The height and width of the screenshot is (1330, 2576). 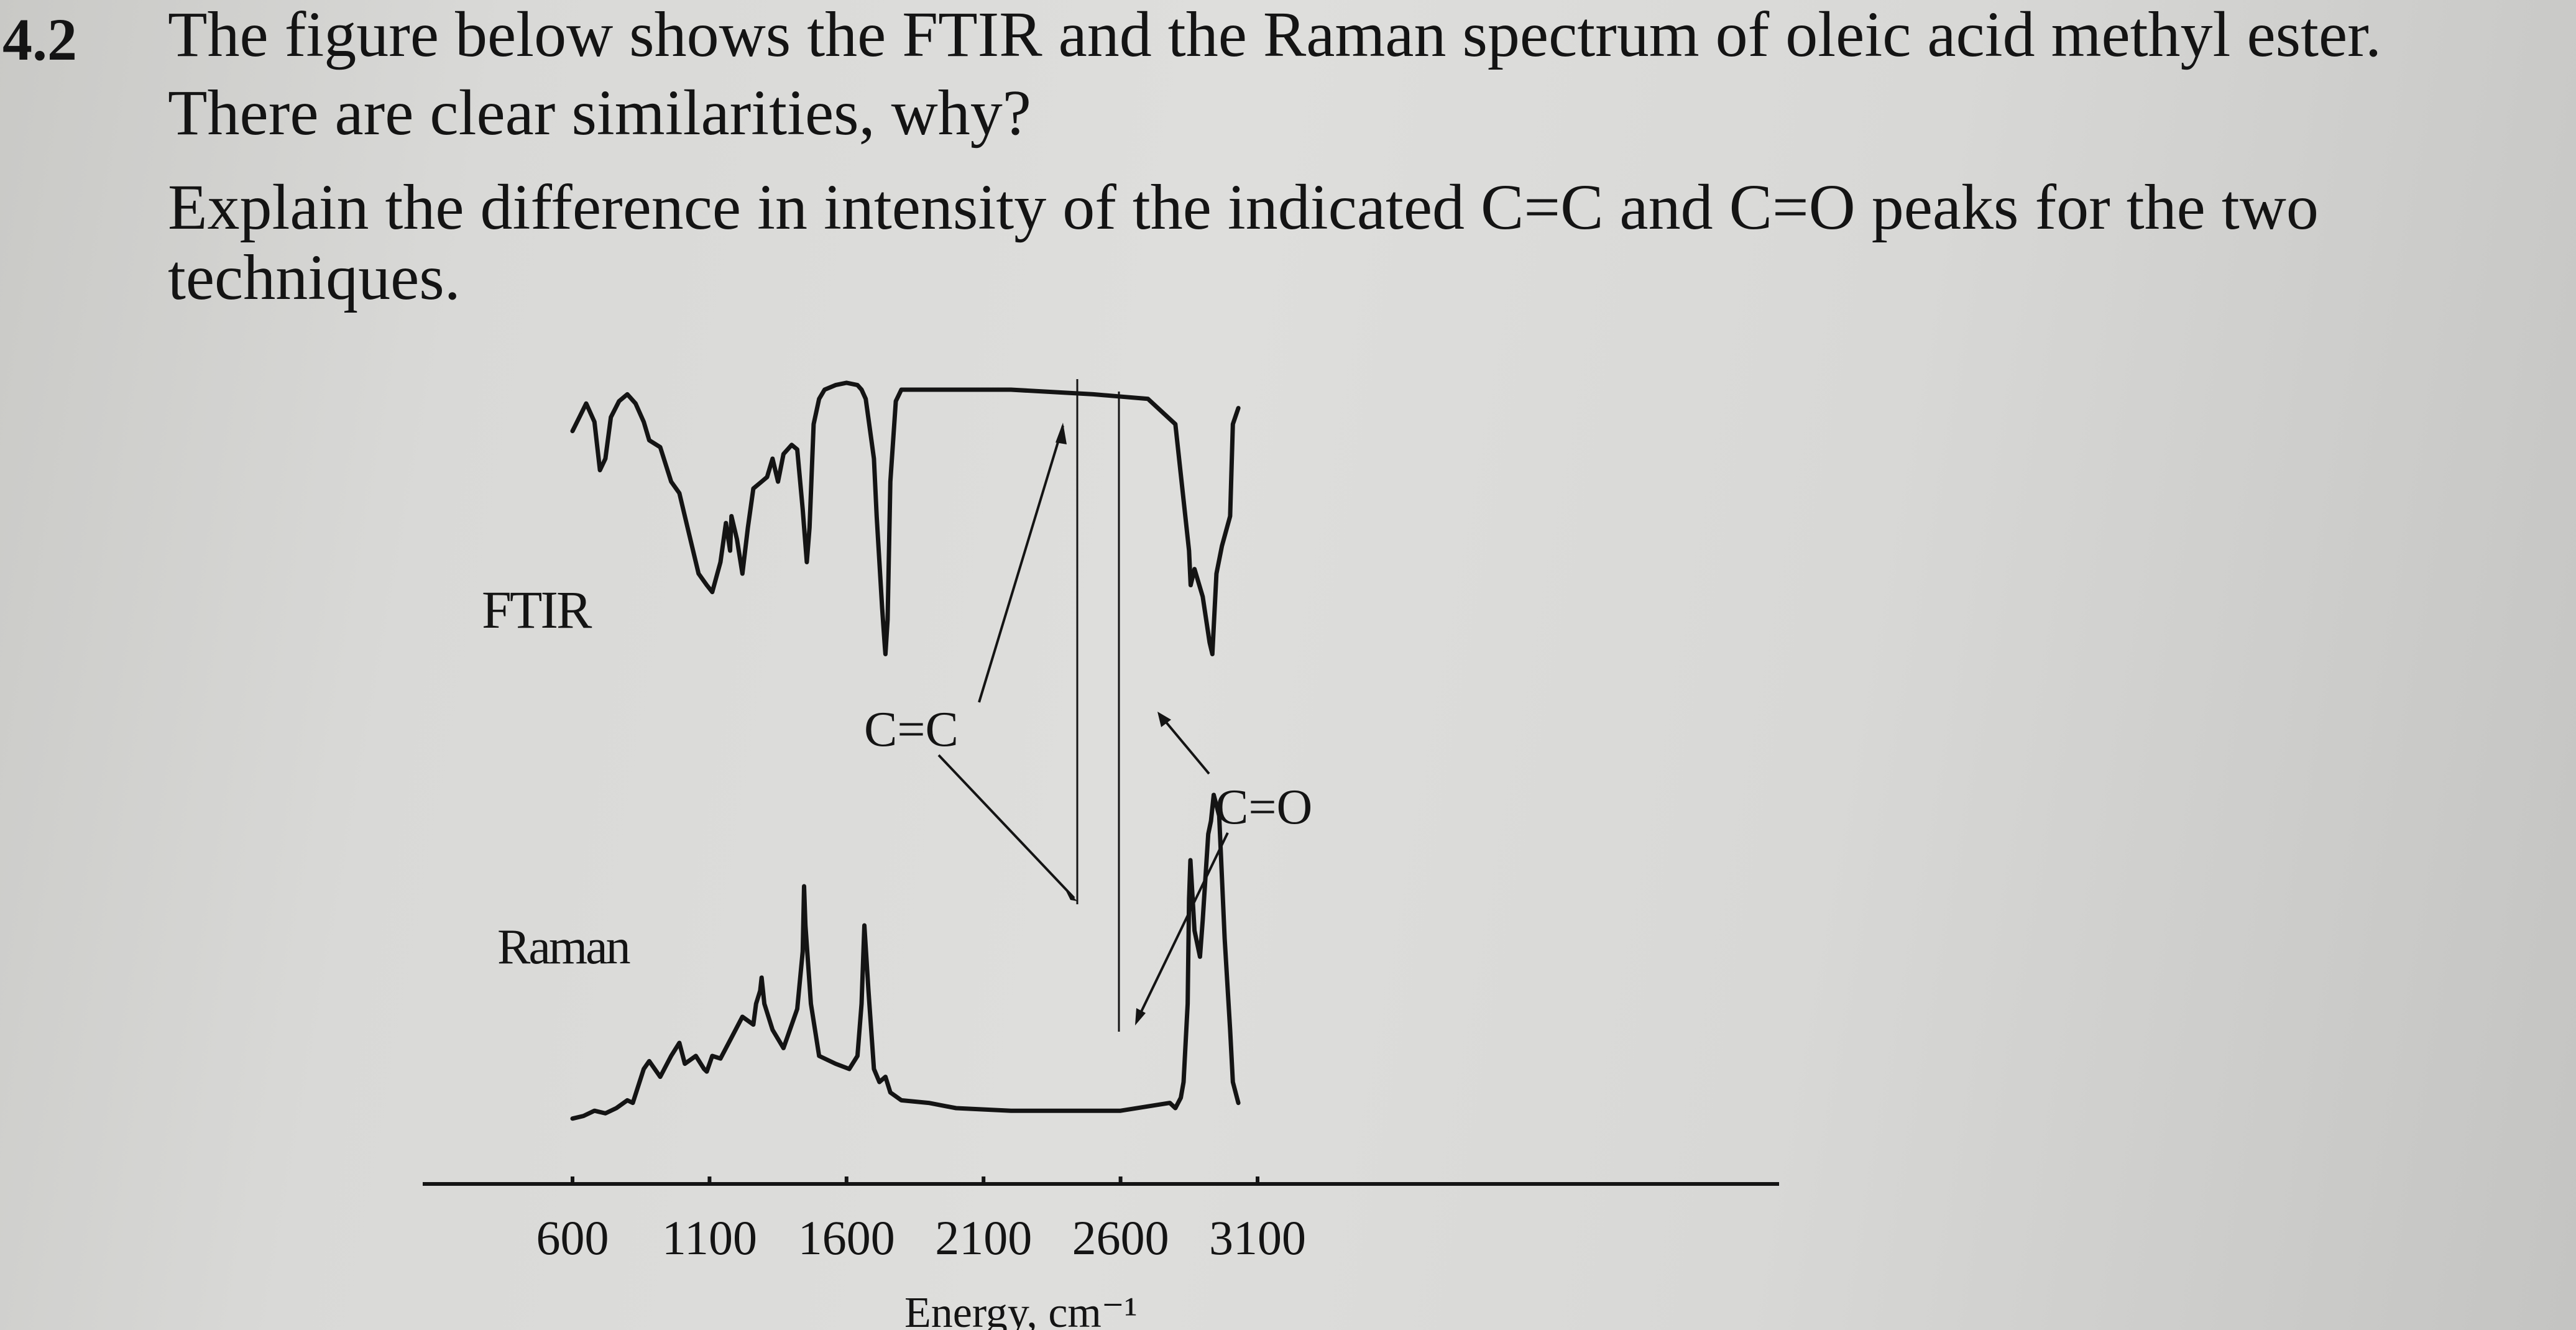 What do you see at coordinates (563, 947) in the screenshot?
I see `raman-label: Raman` at bounding box center [563, 947].